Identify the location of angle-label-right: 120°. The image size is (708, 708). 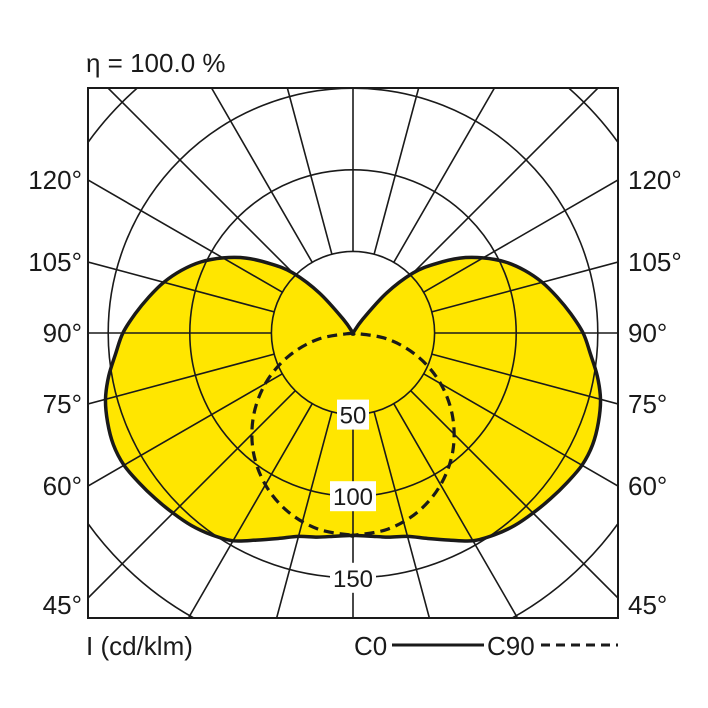
(655, 180).